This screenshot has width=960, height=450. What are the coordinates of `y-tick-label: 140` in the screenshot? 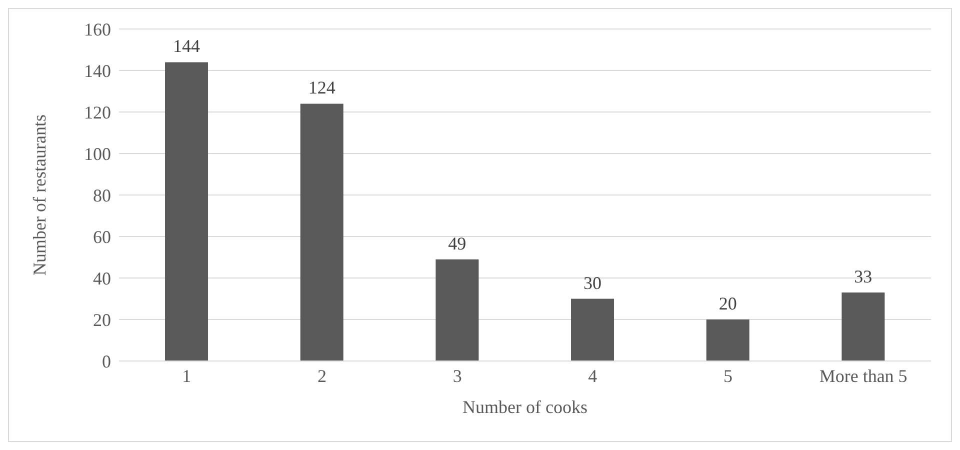 It's located at (97, 70).